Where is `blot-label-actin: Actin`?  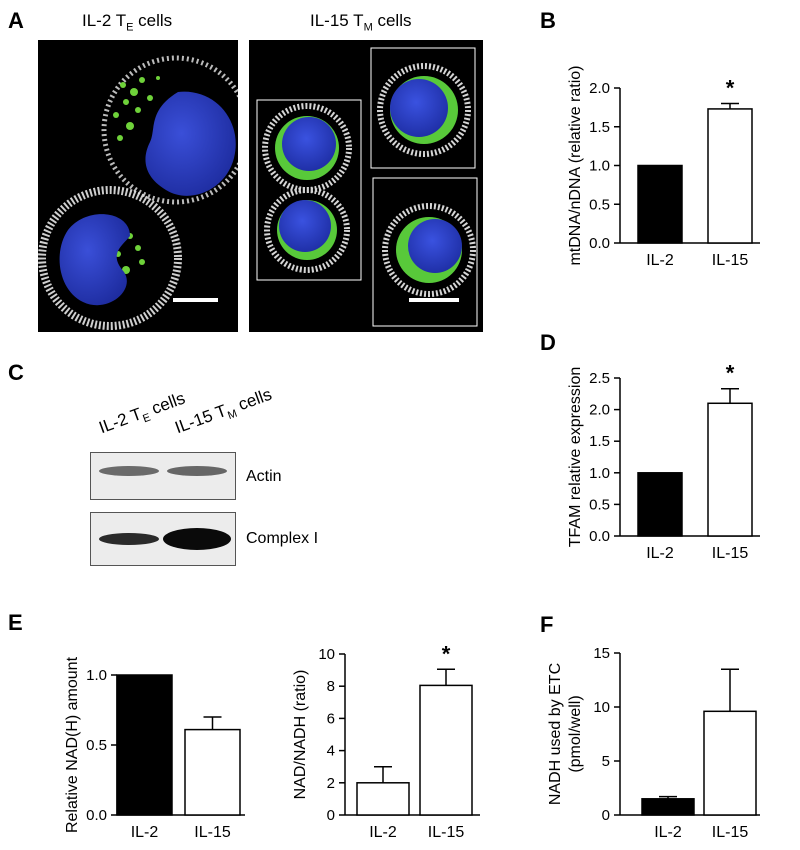 blot-label-actin: Actin is located at coordinates (264, 476).